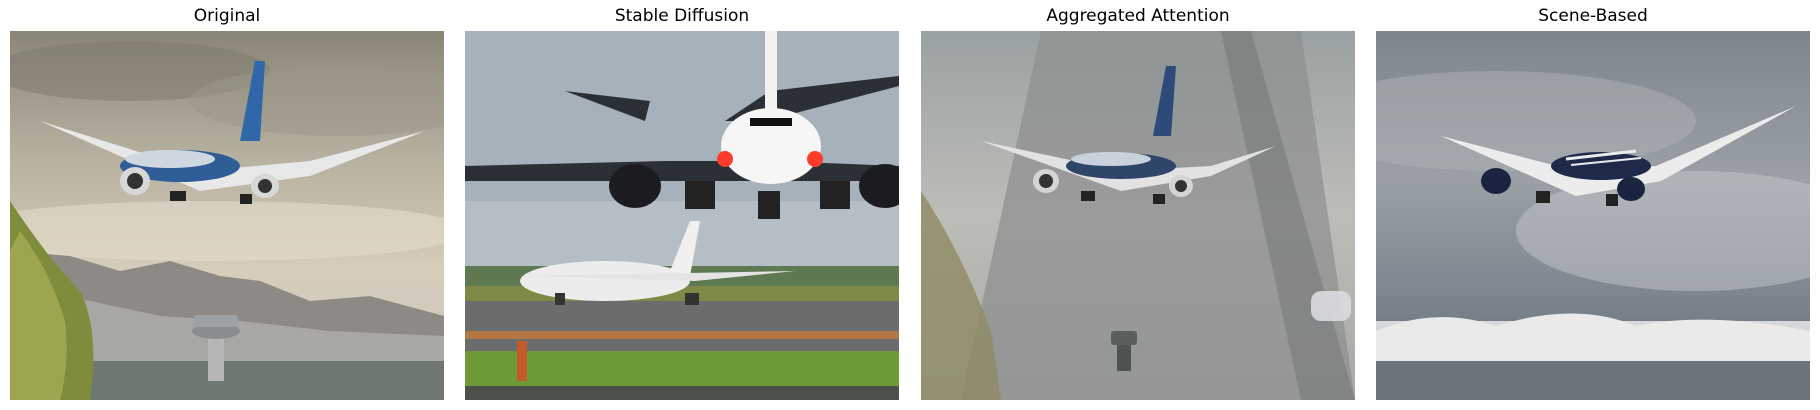  I want to click on panel-title: Aggregated Attention, so click(1138, 16).